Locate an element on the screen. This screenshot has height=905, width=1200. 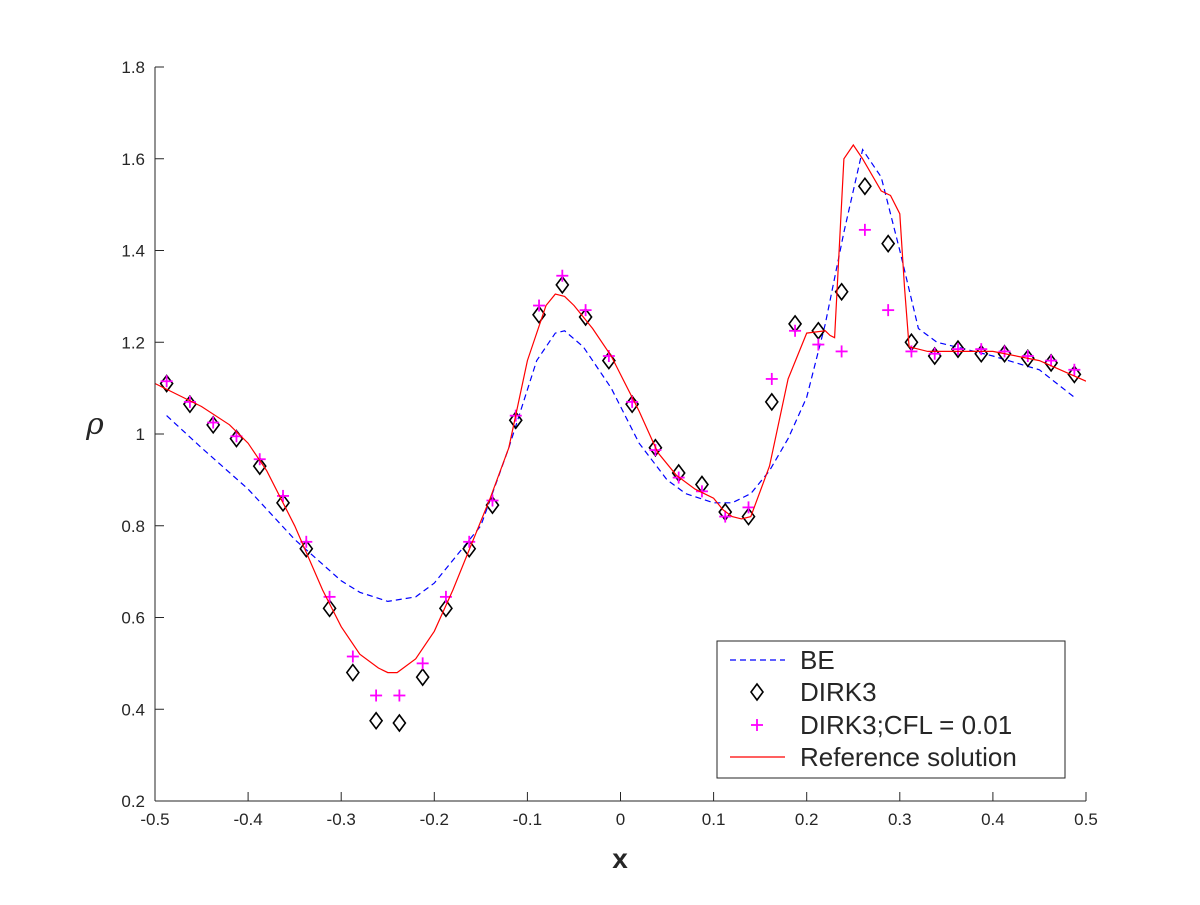
legend-label: Reference solution is located at coordinates (908, 757).